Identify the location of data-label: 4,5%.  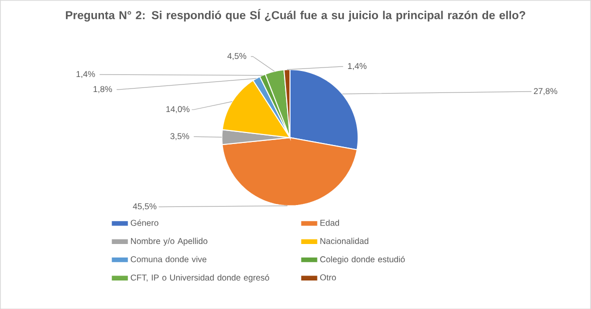
(236, 56).